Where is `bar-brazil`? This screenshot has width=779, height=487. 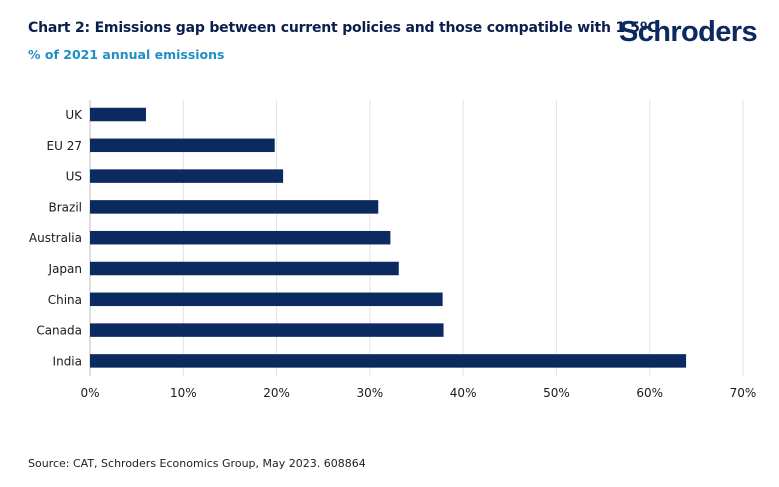 bar-brazil is located at coordinates (234, 207).